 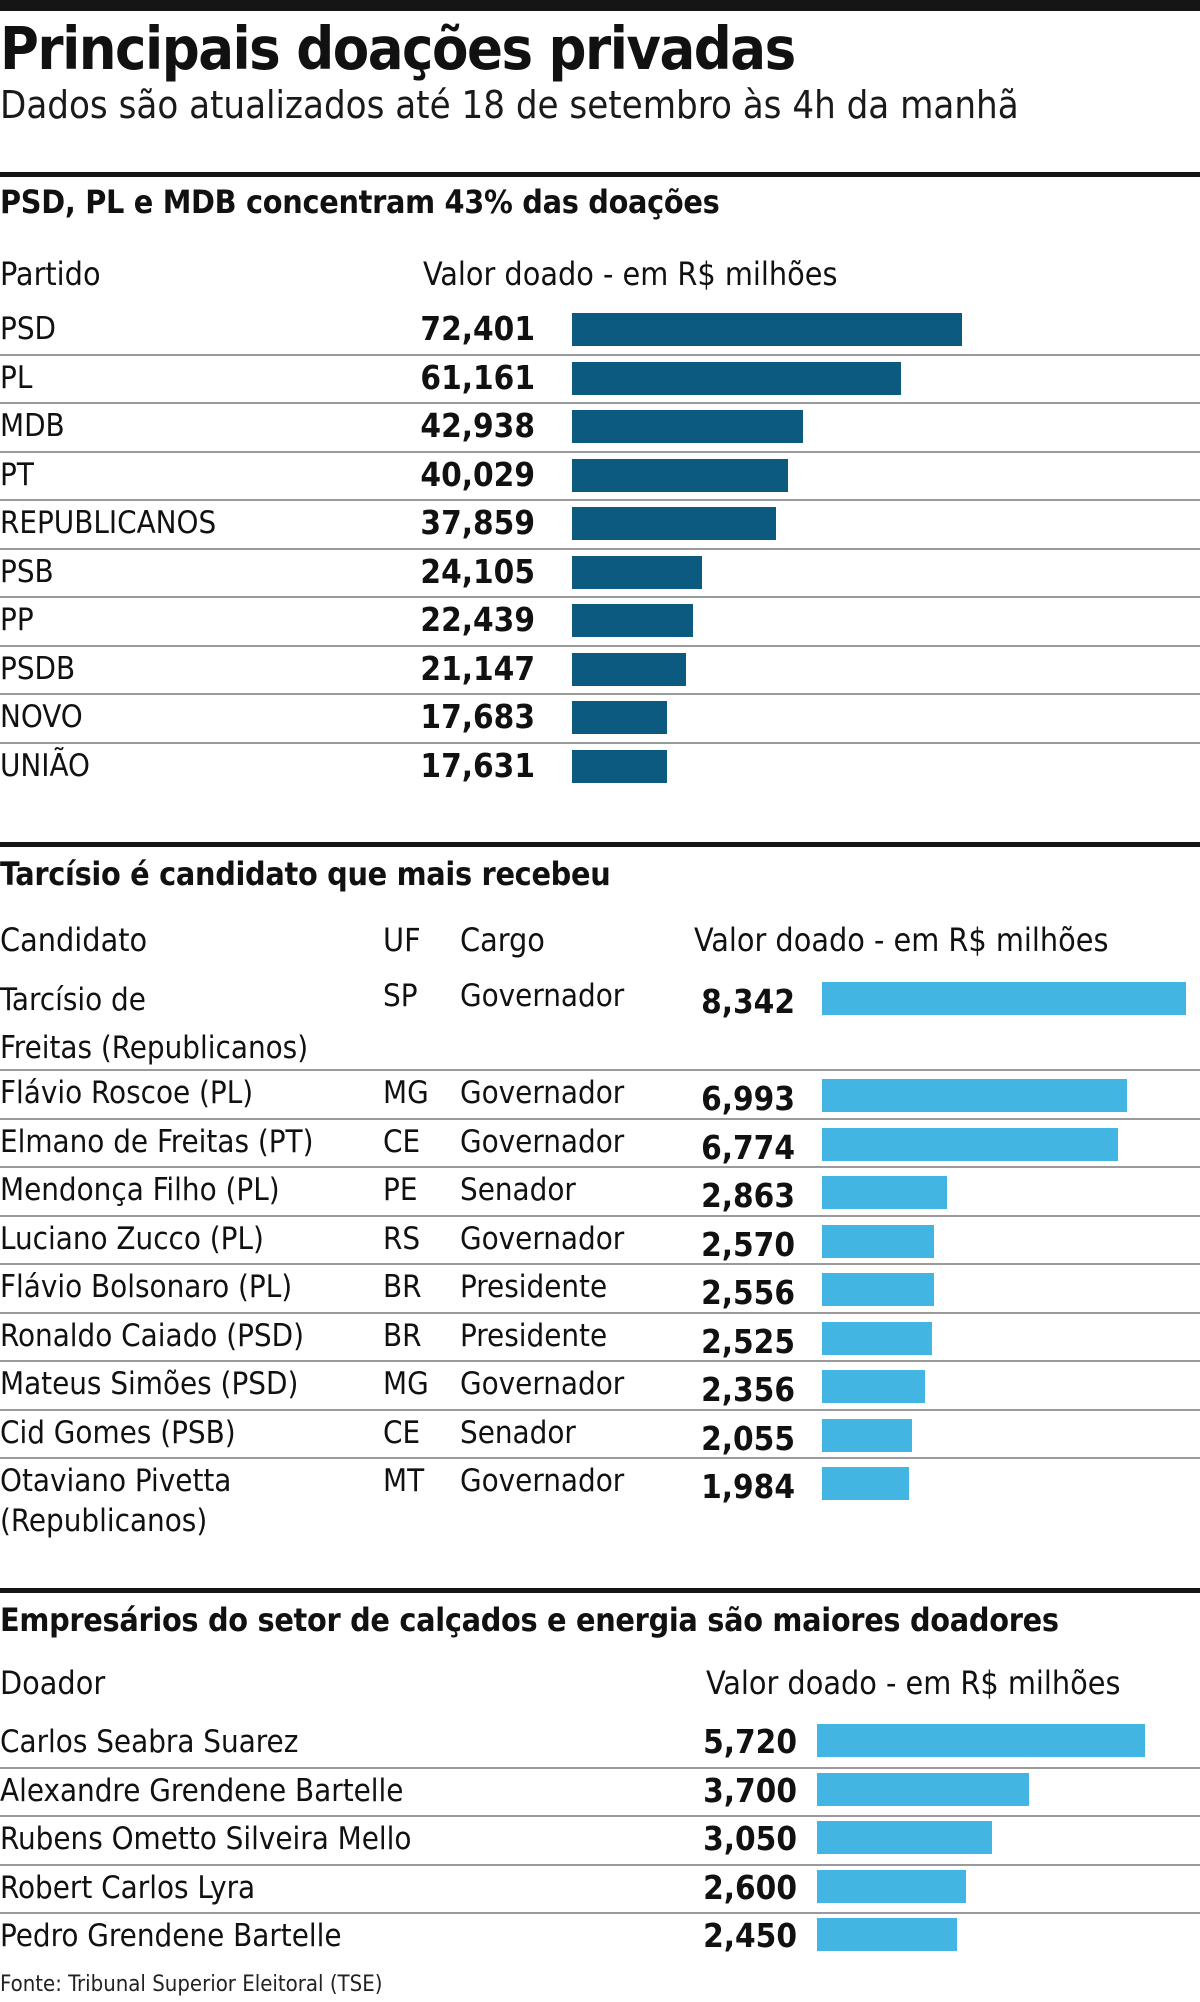 I want to click on value-label: 72,401, so click(x=477, y=328).